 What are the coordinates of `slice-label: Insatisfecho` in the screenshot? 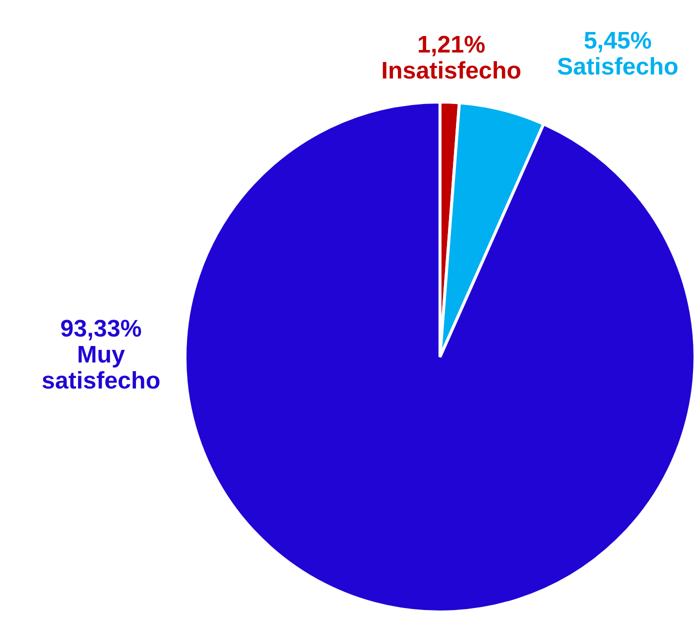 It's located at (451, 71).